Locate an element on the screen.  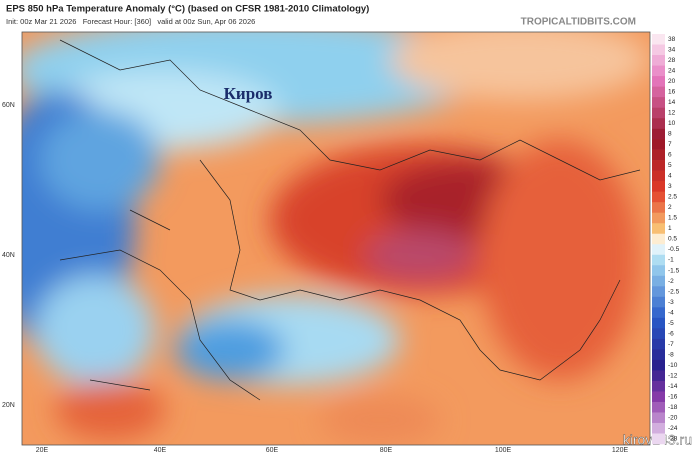
legend-label: 1 is located at coordinates (670, 228).